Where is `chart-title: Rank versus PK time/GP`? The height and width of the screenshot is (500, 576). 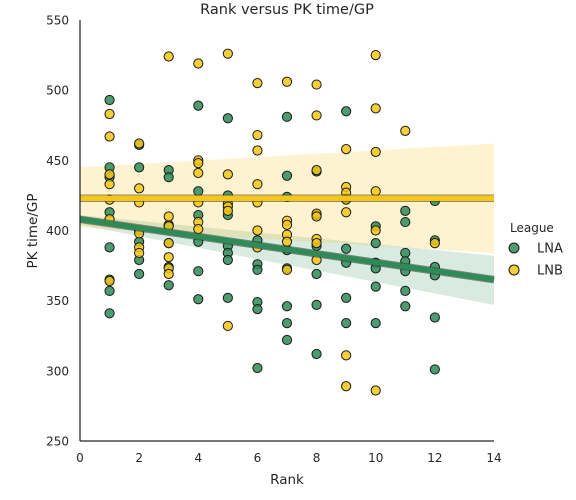
chart-title: Rank versus PK time/GP is located at coordinates (287, 10).